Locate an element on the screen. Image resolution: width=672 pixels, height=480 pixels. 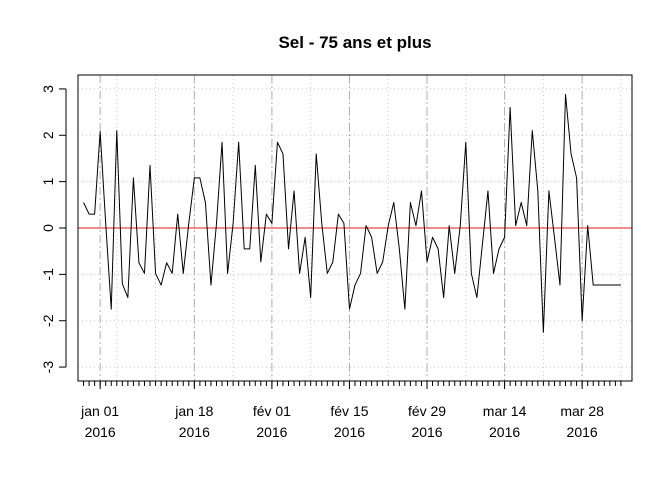
x-tick-label: jan 01 is located at coordinates (99, 411).